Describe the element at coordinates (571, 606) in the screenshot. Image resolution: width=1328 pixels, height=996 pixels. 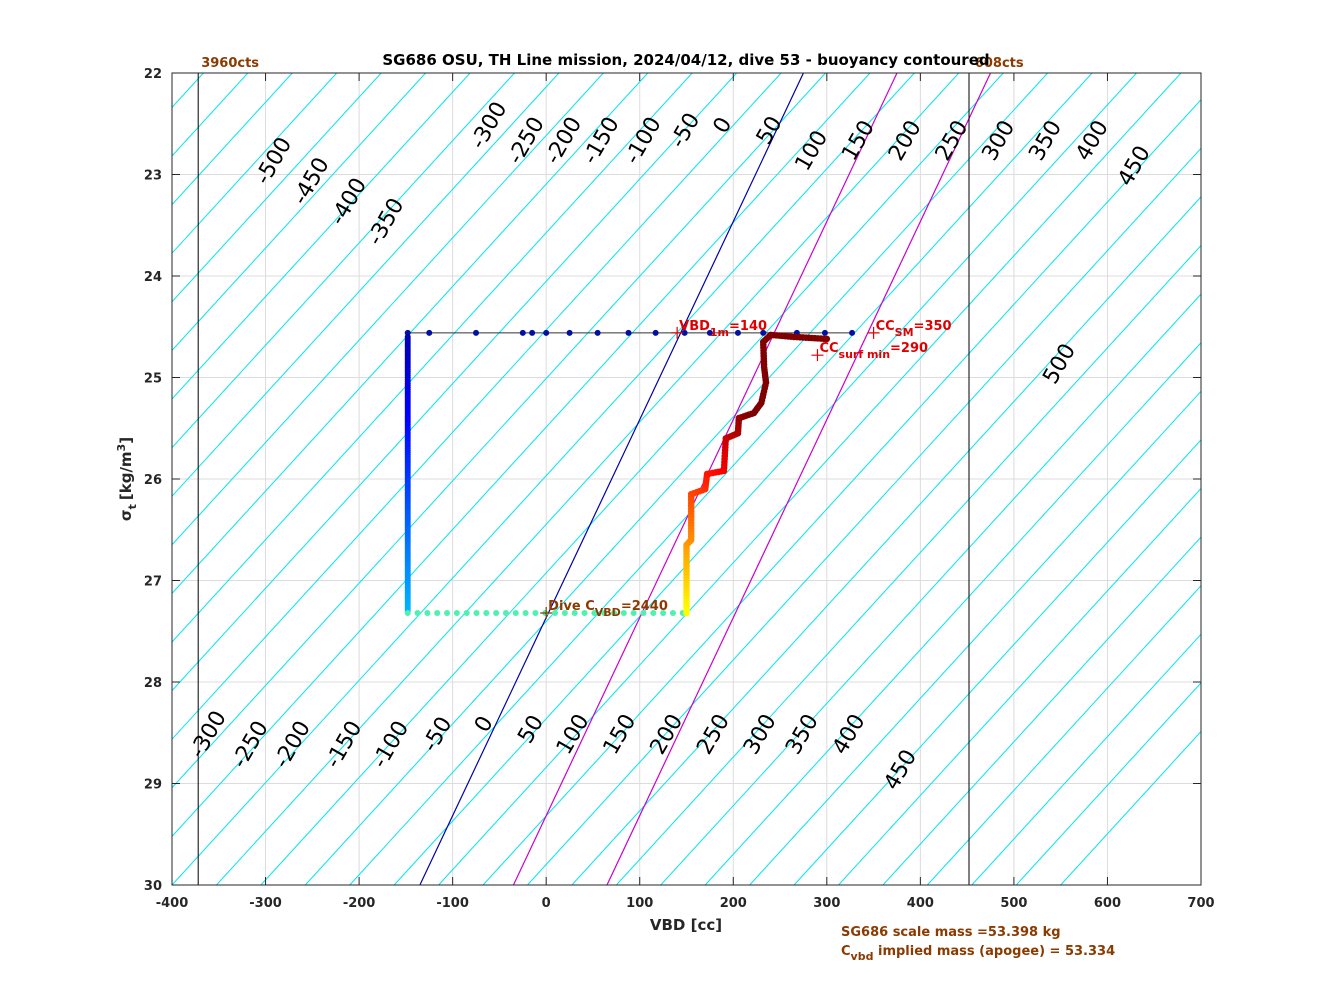
I see `annotation-main: Dive C` at that location.